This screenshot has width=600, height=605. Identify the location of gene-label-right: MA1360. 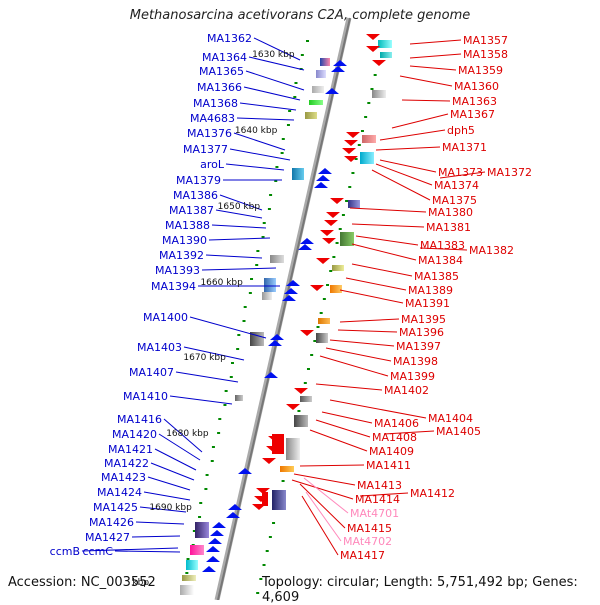
(476, 86).